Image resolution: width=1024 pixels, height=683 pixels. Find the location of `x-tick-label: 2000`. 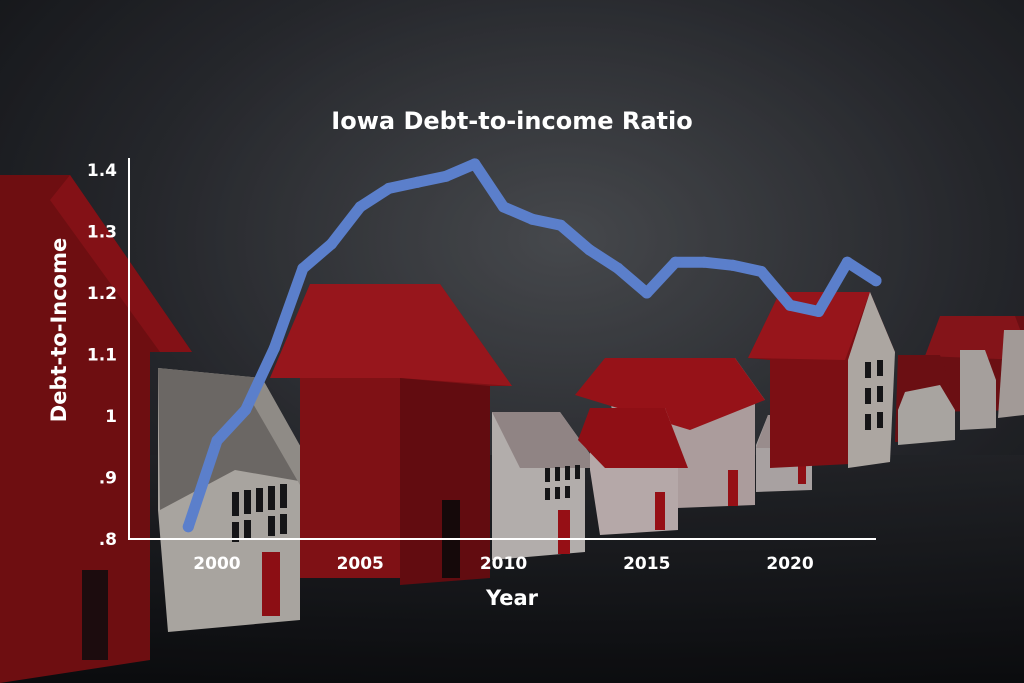

x-tick-label: 2000 is located at coordinates (216, 564).